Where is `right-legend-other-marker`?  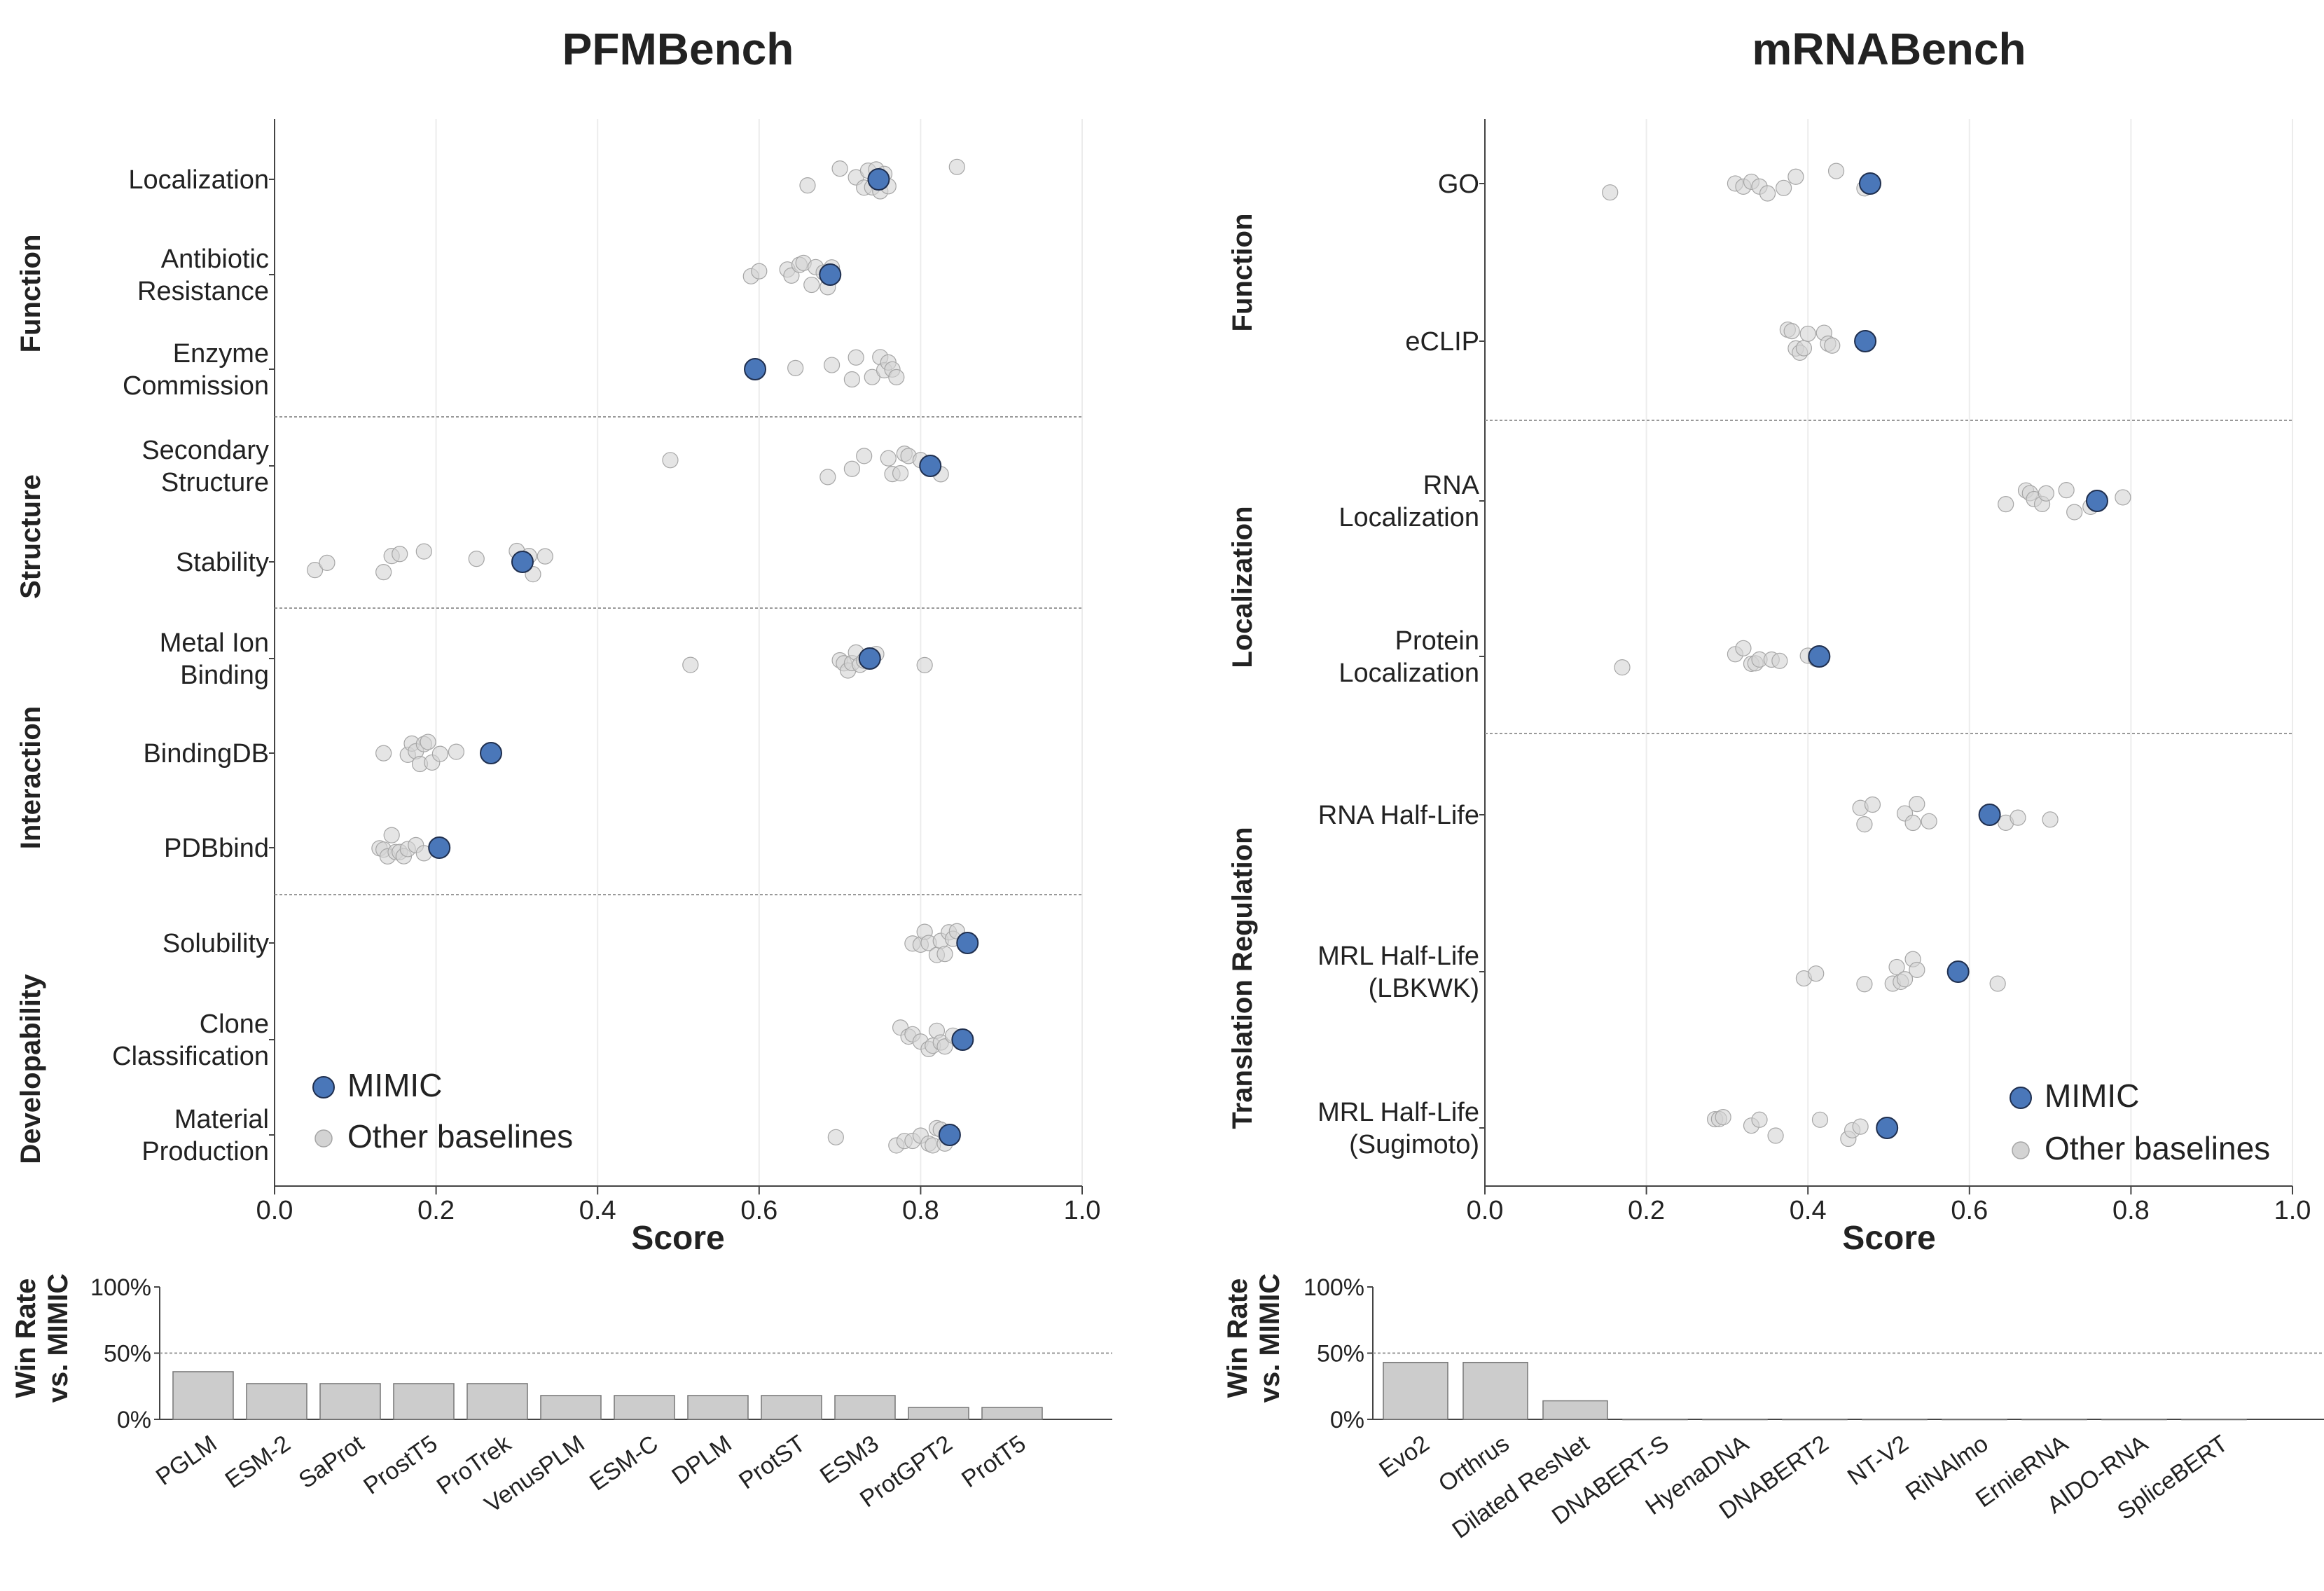
right-legend-other-marker is located at coordinates (2021, 1150).